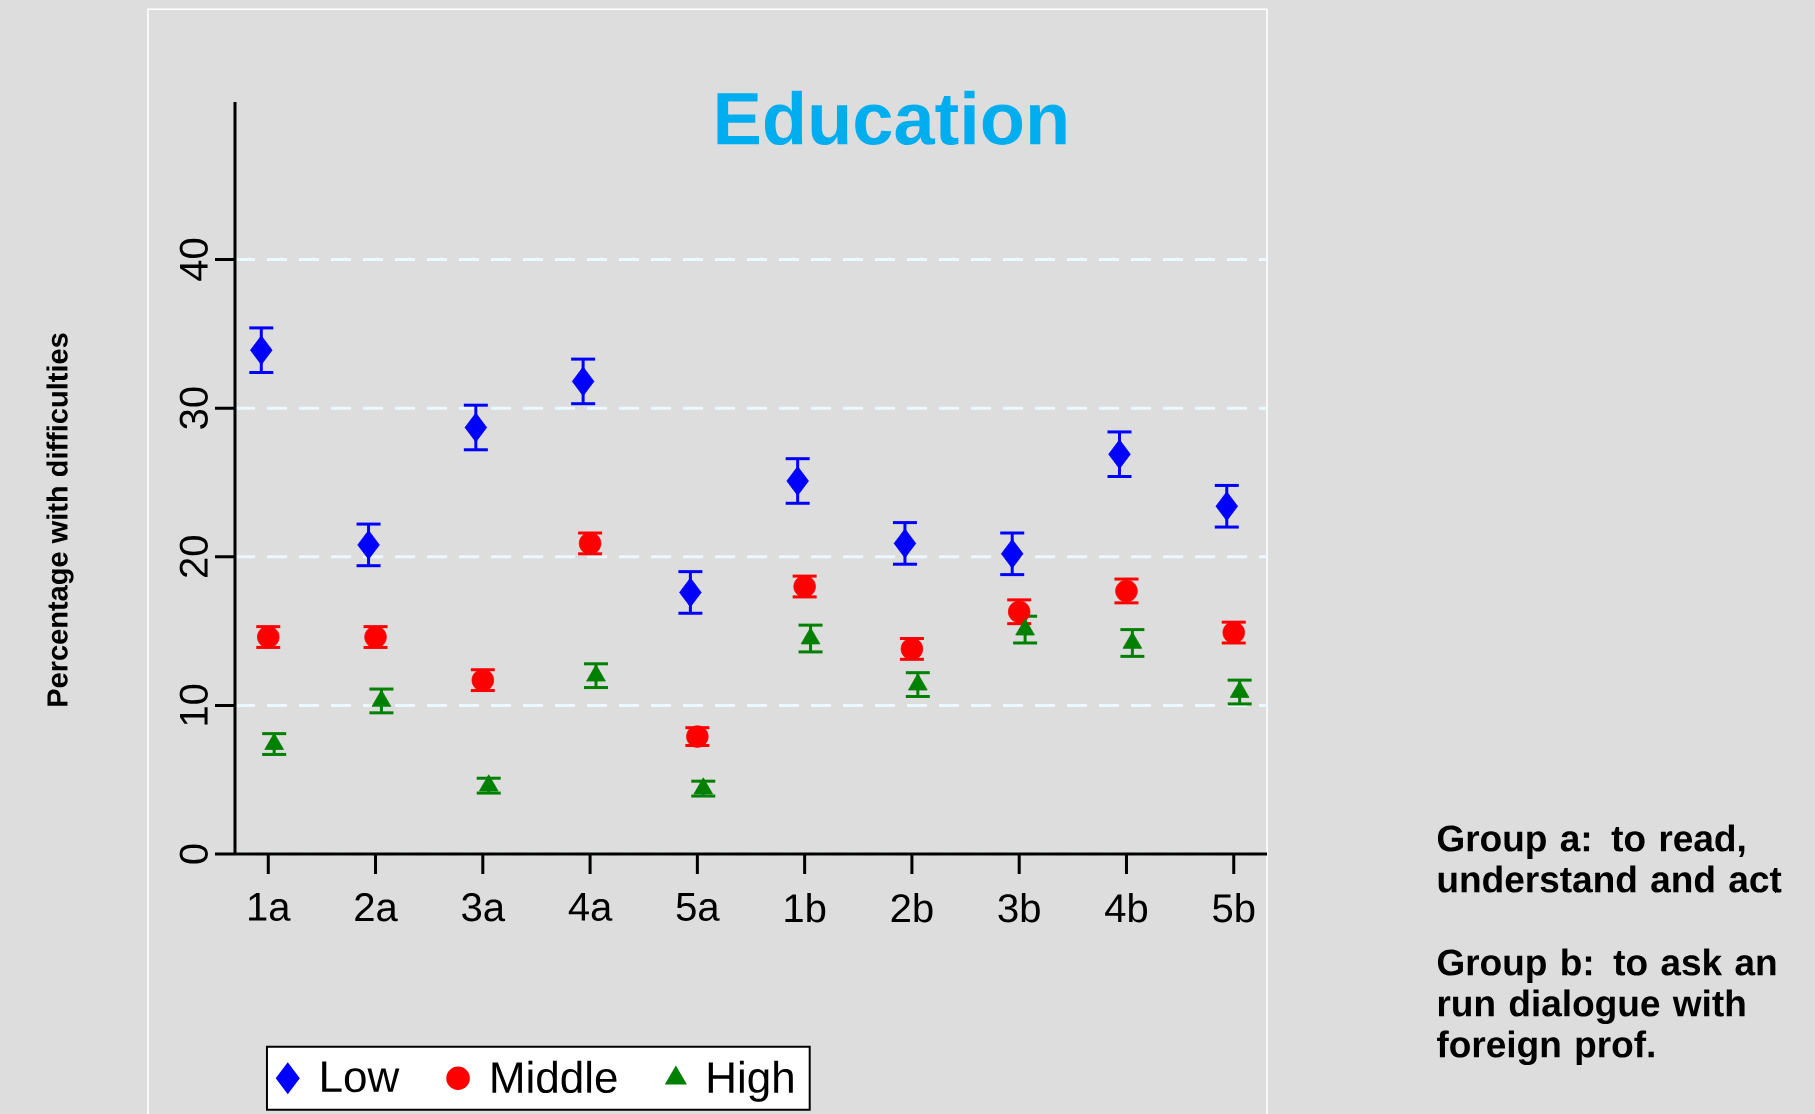 This screenshot has width=1815, height=1114. I want to click on text: Group a: to read, understand and act, so click(1609, 858).